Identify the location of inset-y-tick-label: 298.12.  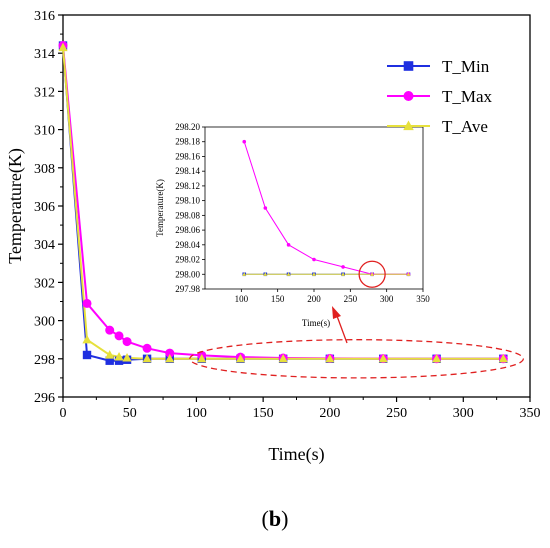
(187, 186).